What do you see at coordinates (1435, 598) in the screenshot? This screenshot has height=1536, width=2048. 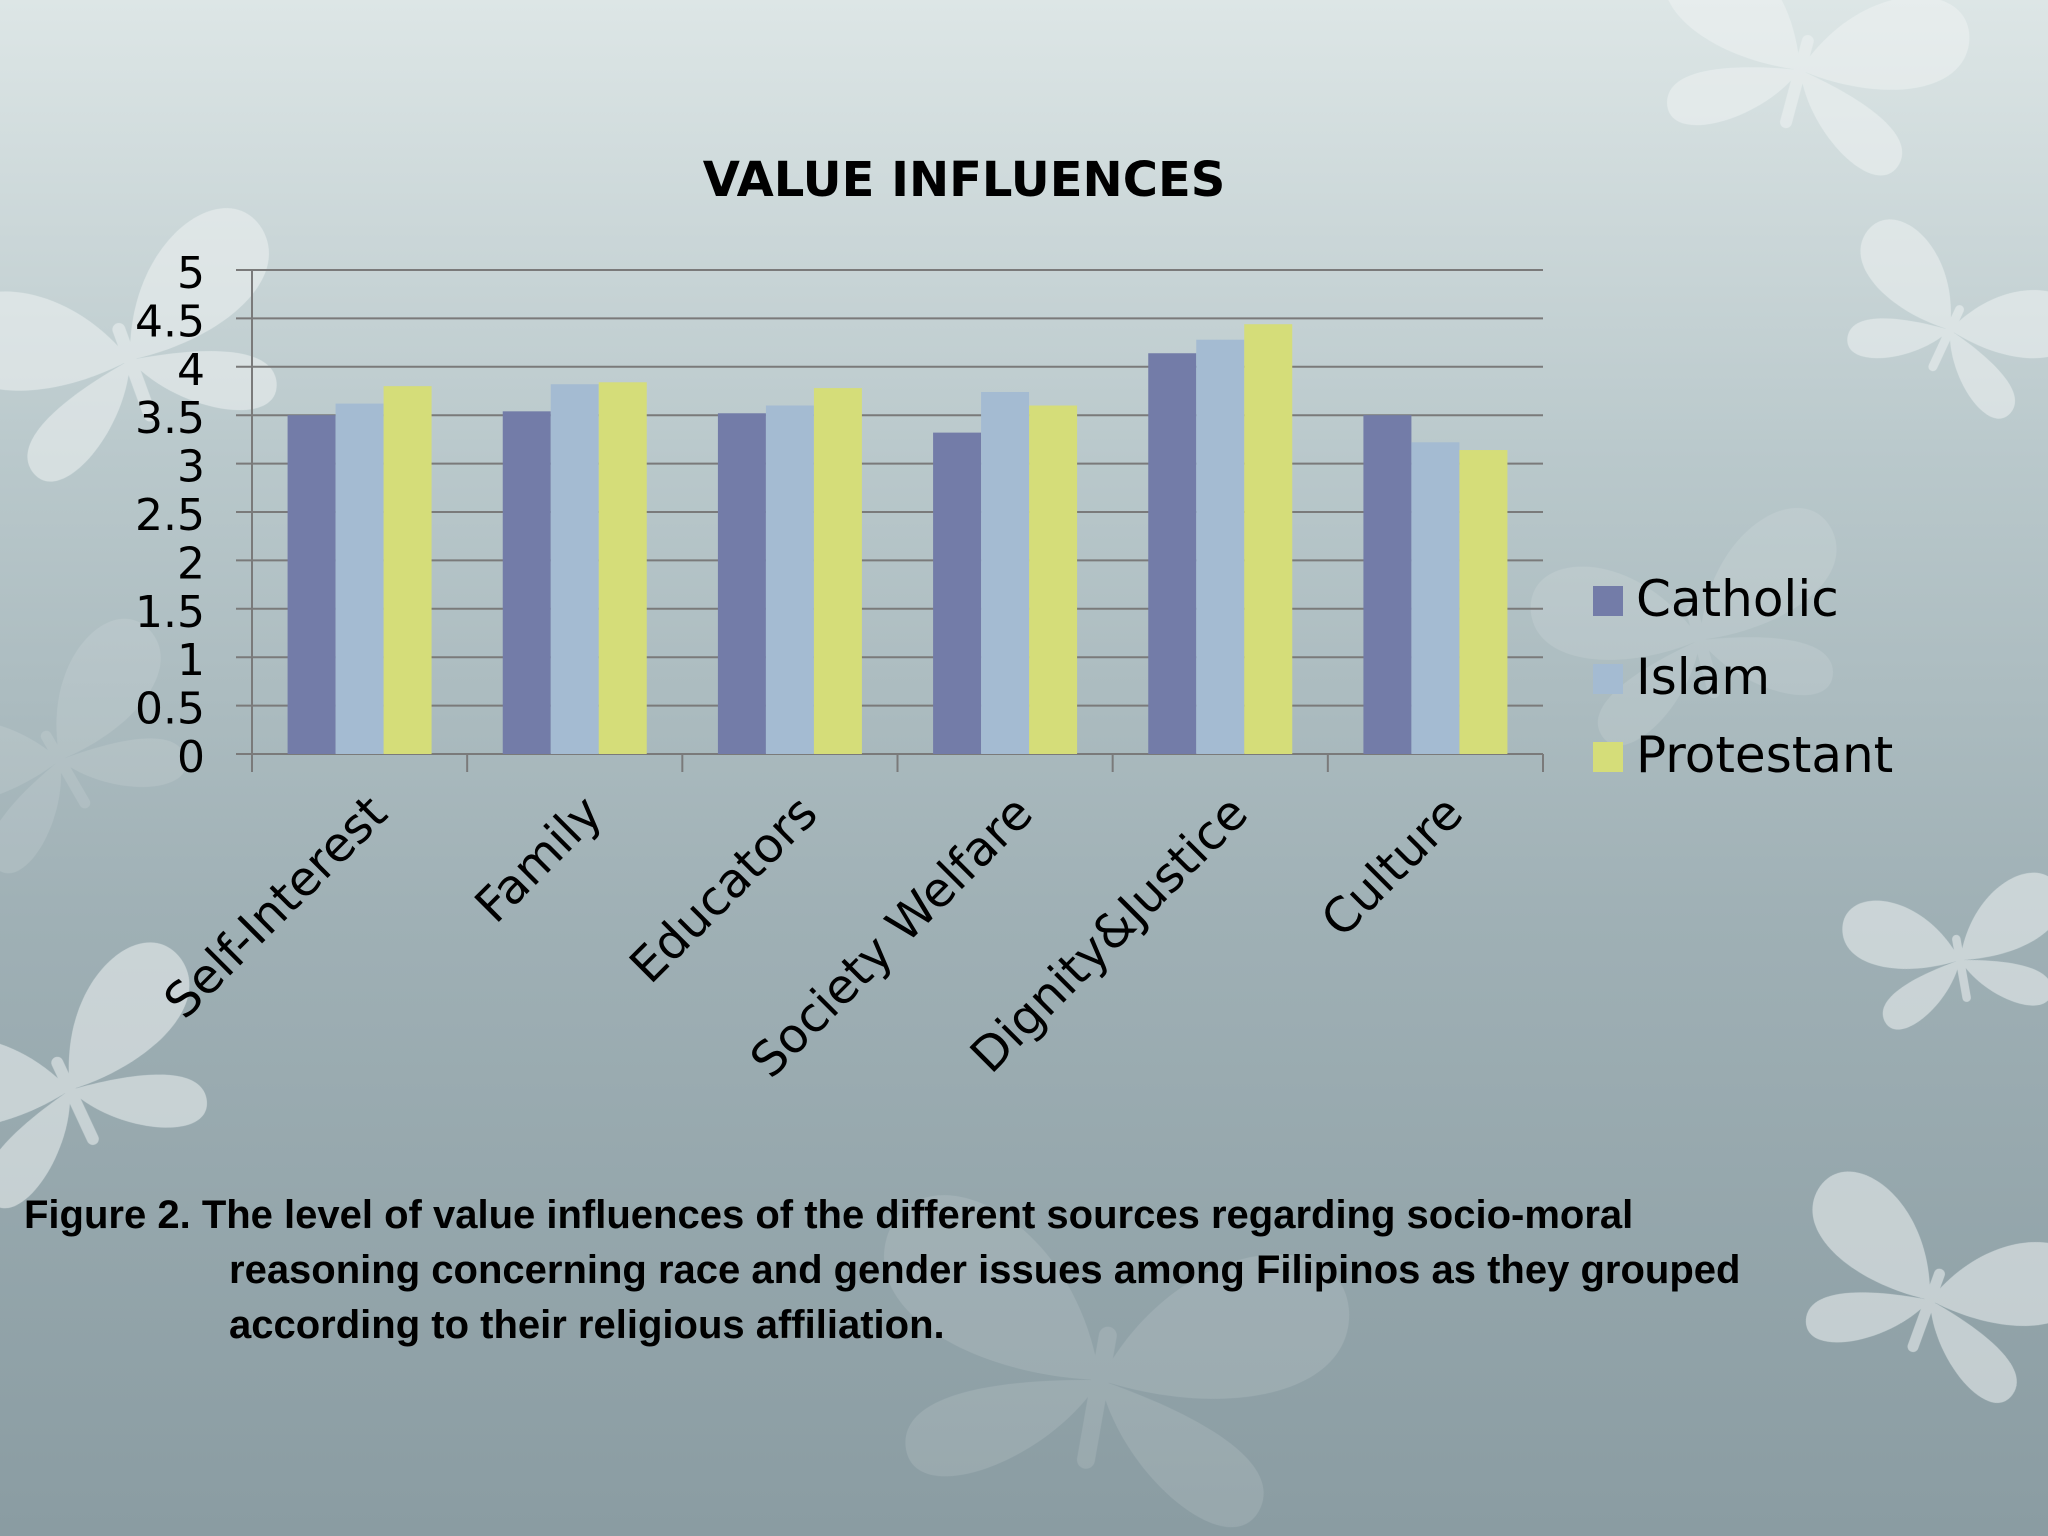 I see `bar-islam-culture` at bounding box center [1435, 598].